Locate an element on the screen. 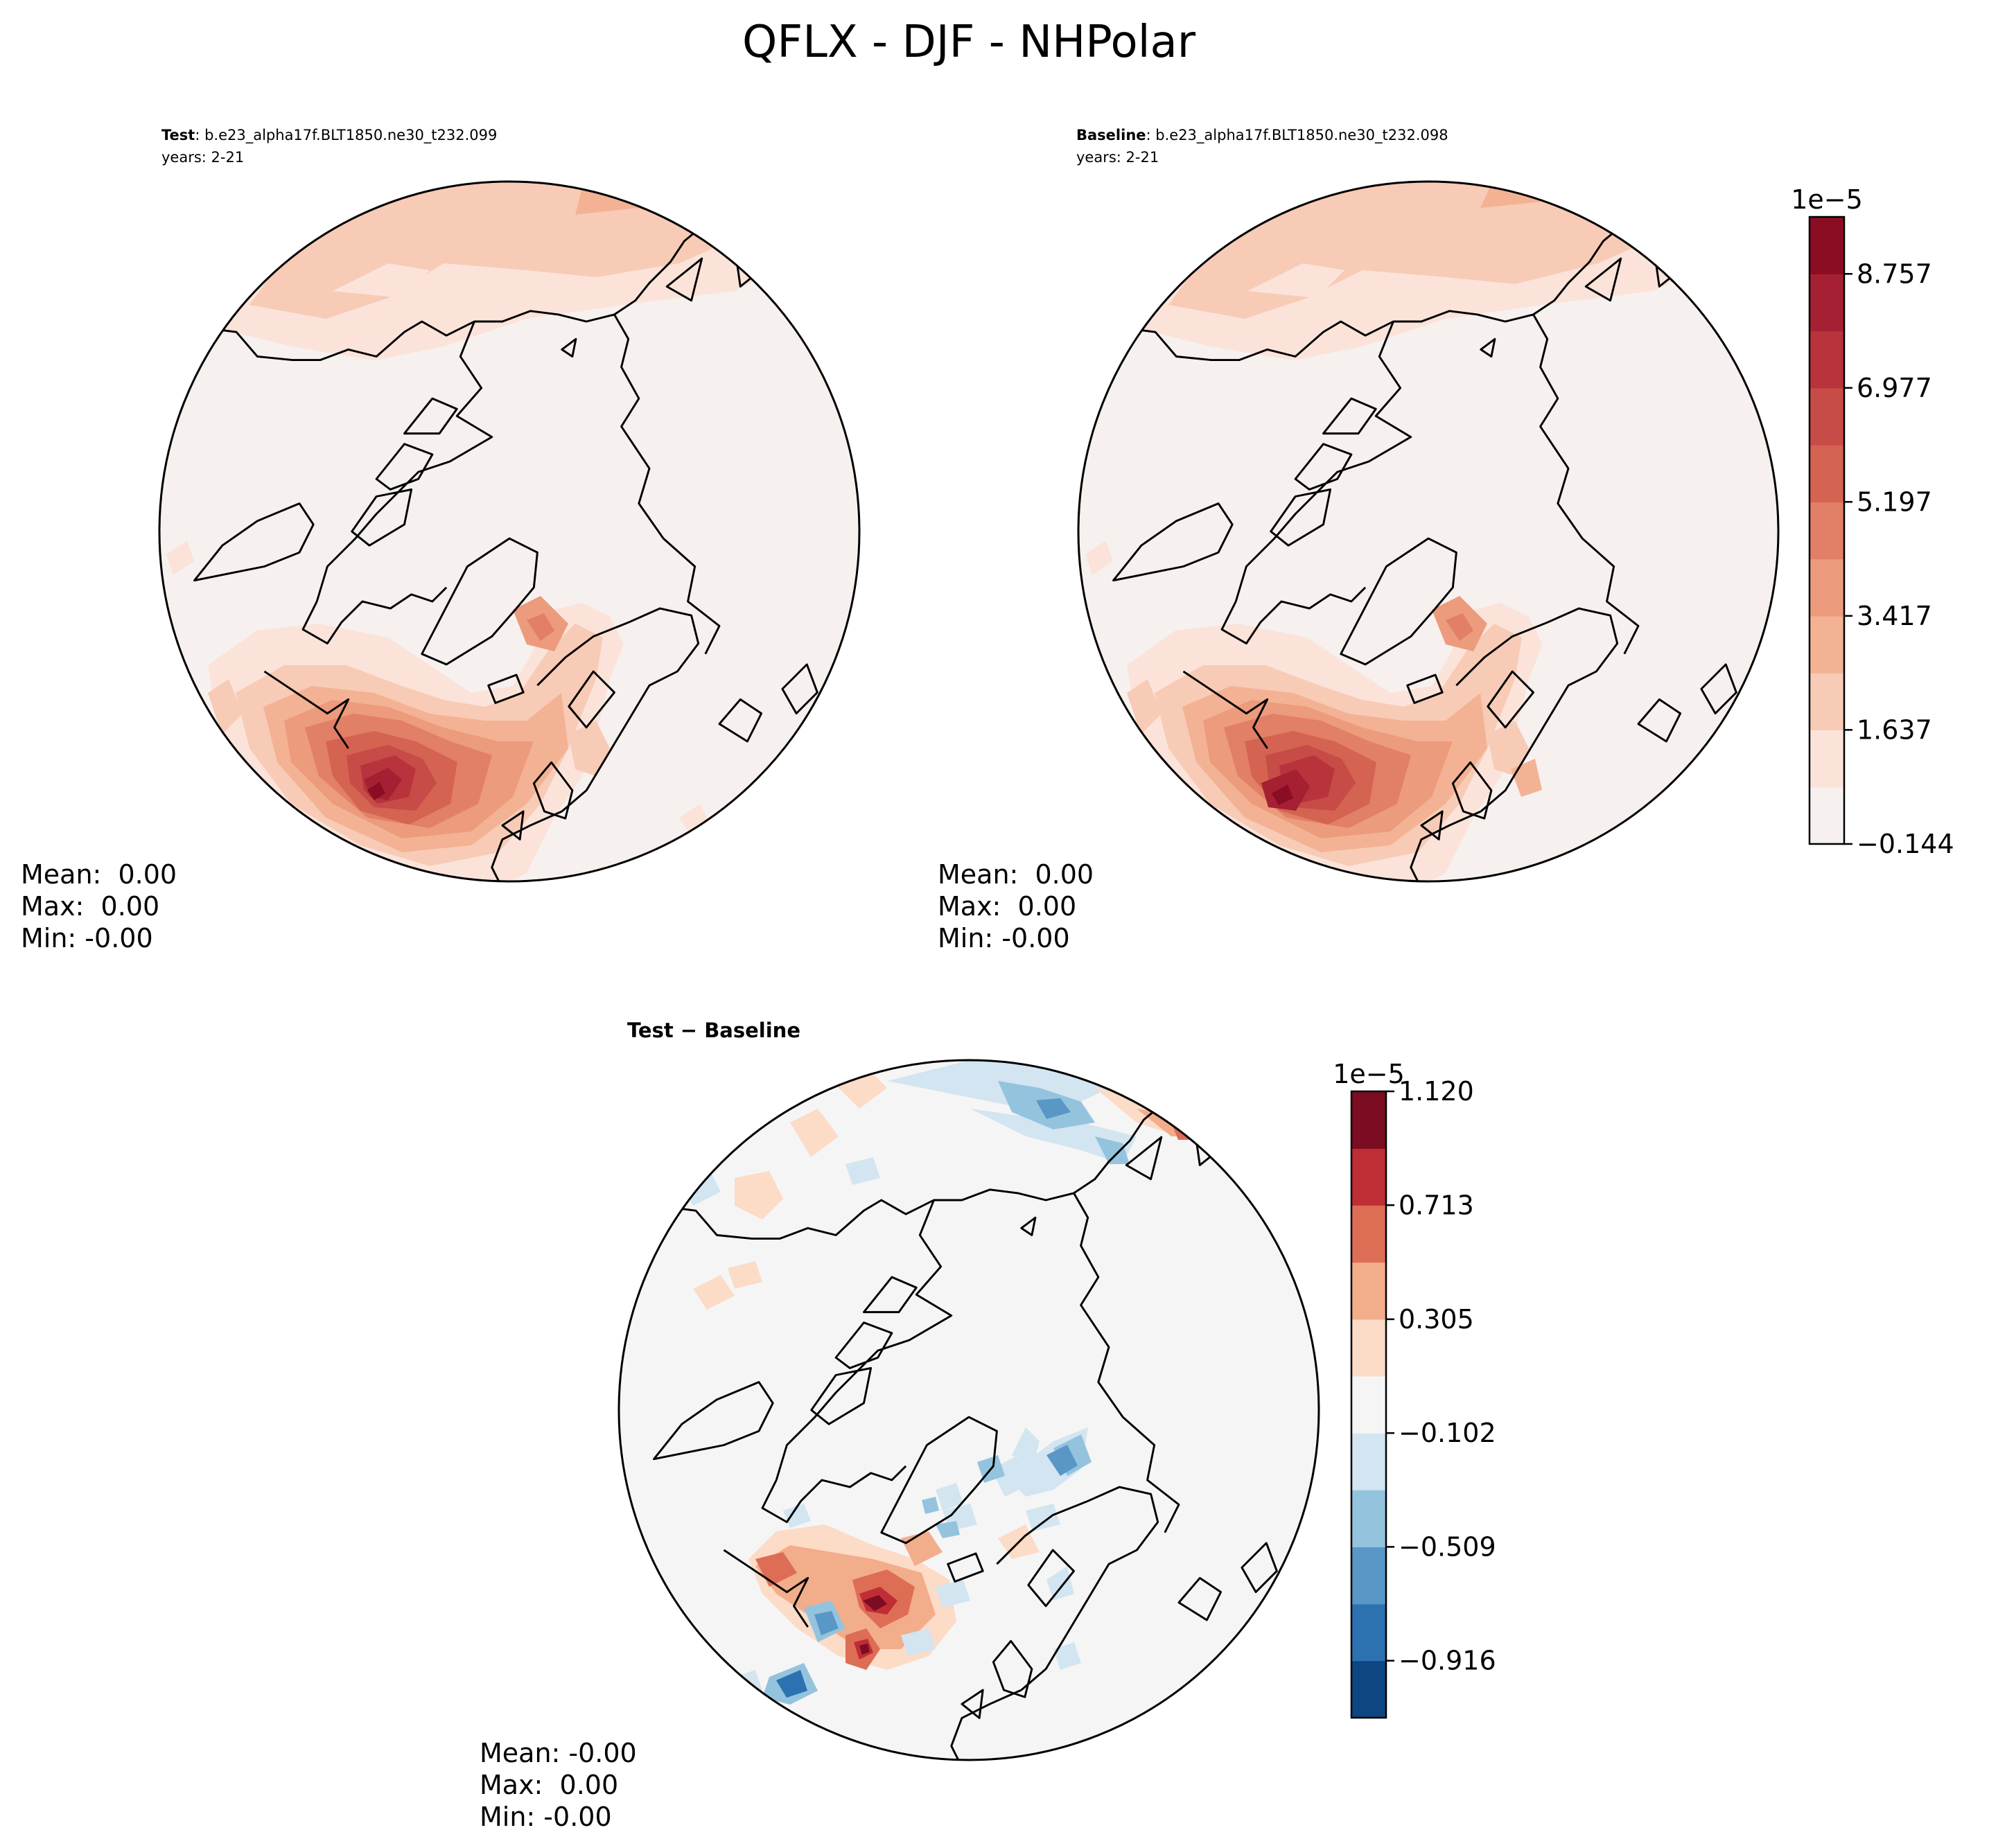 The width and height of the screenshot is (1989, 1848). test-max: Max: 0.00 is located at coordinates (90, 906).